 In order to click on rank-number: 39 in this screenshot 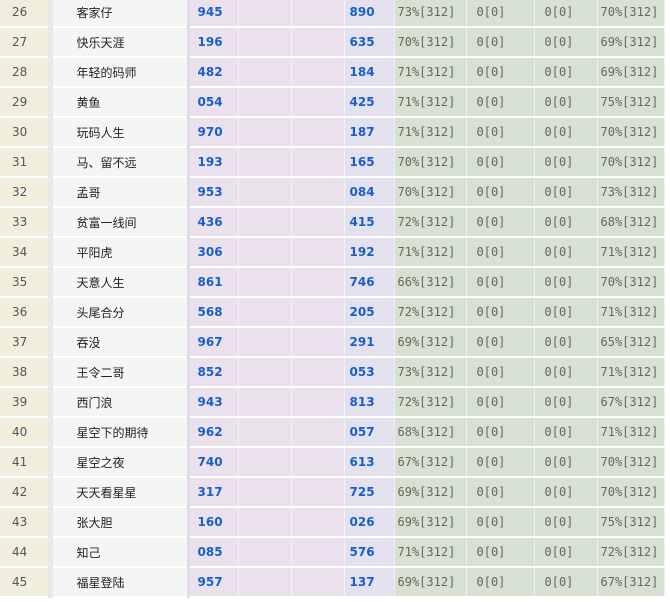, I will do `click(26, 402)`.